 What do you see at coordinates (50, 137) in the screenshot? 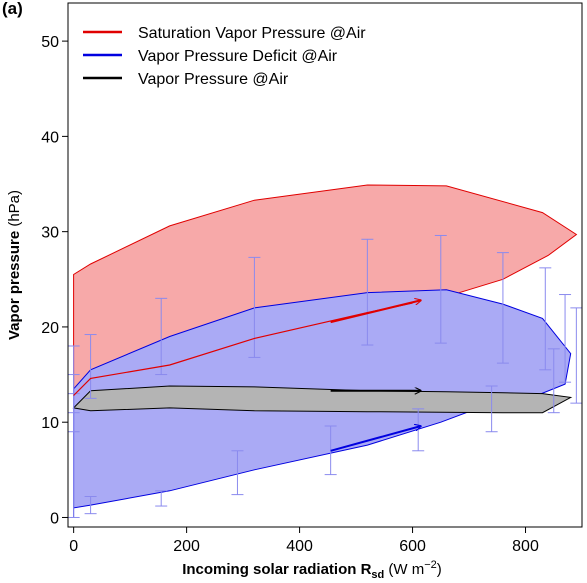
I see `y-tick-label: 40` at bounding box center [50, 137].